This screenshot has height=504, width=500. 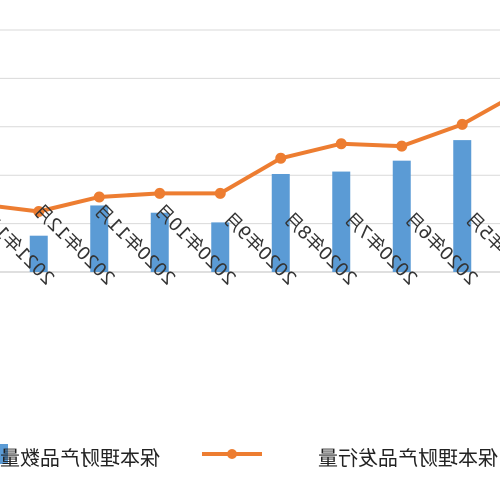 I want to click on legend-label-line-series: 保本理财产品发行量, so click(x=408, y=458).